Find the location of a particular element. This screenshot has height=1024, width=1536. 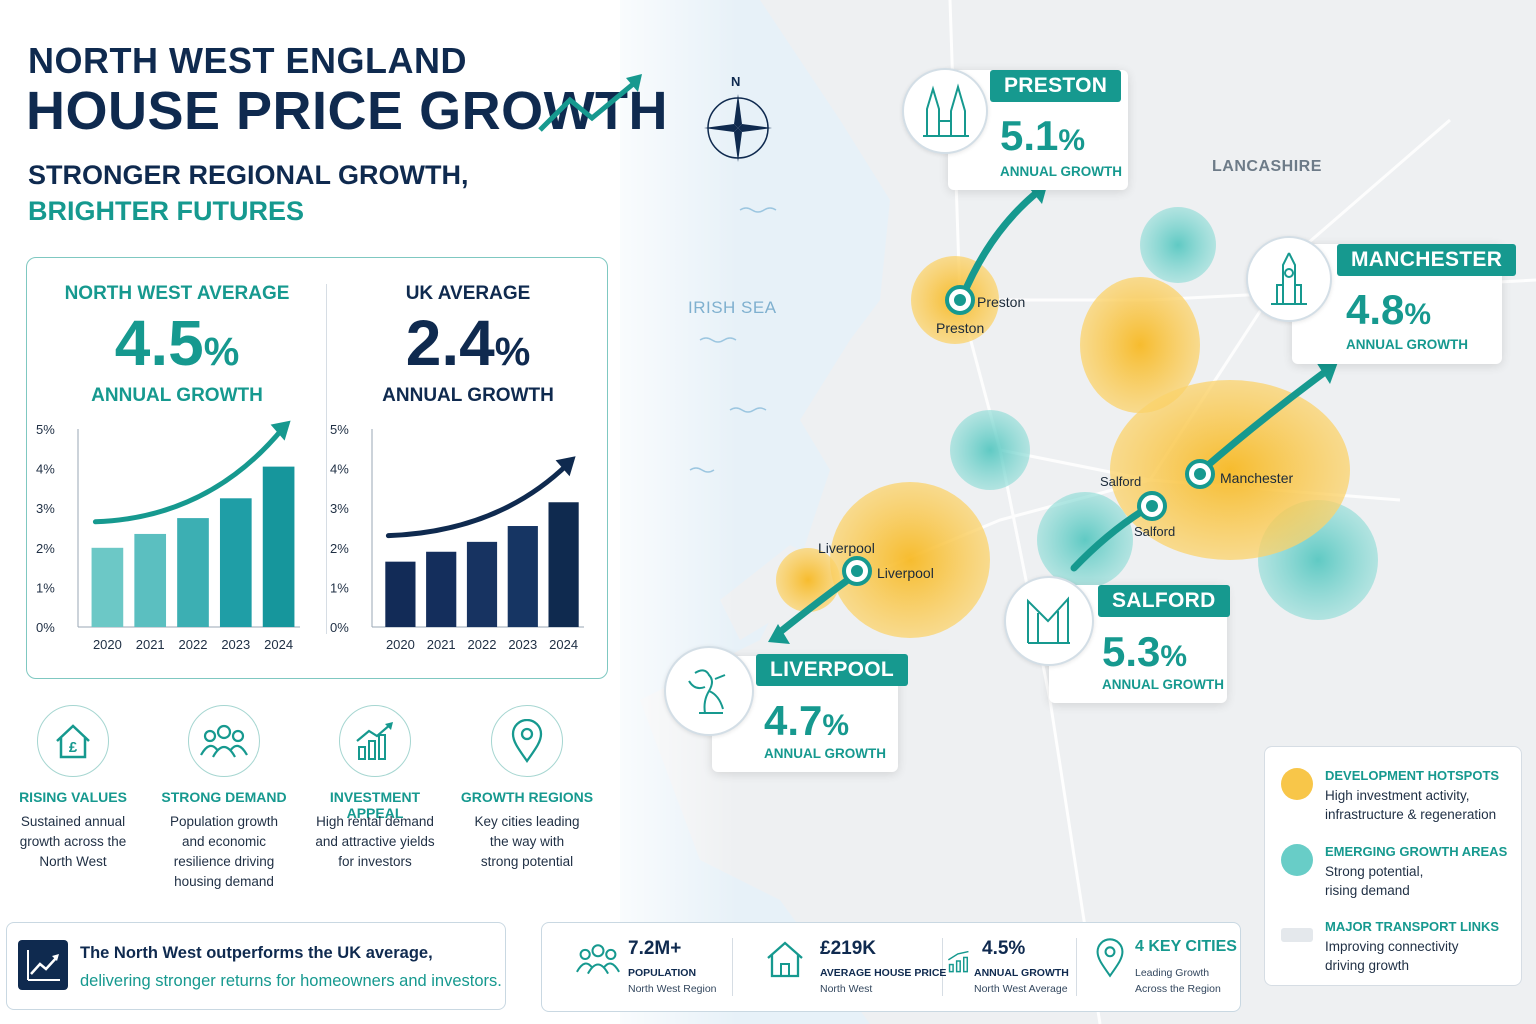

stat-growth-sub: North West Average is located at coordinates (1021, 989).